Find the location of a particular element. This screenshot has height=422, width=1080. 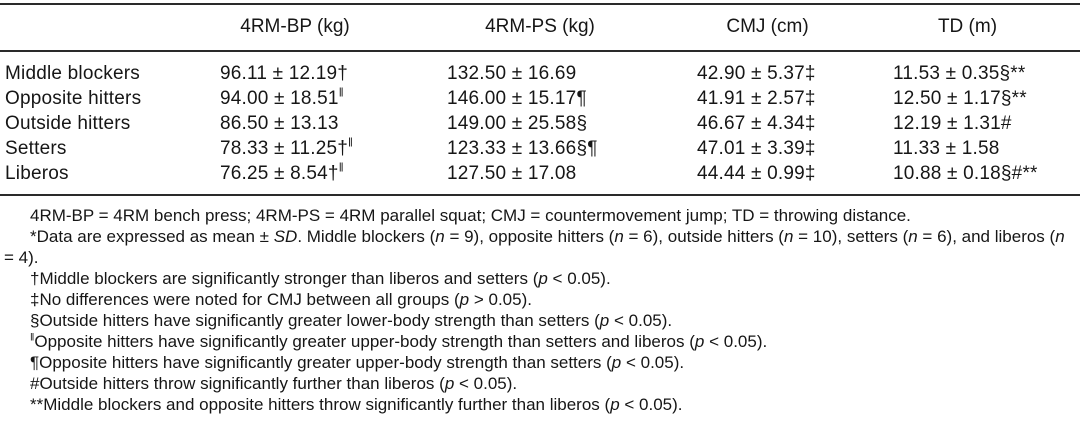

row-label: Middle blockers is located at coordinates (72, 73).